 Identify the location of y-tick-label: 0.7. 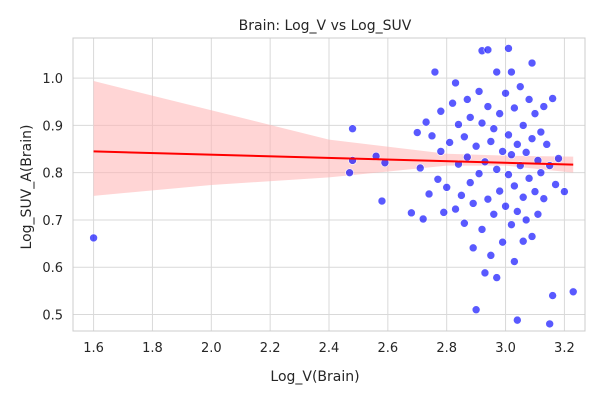
(52, 221).